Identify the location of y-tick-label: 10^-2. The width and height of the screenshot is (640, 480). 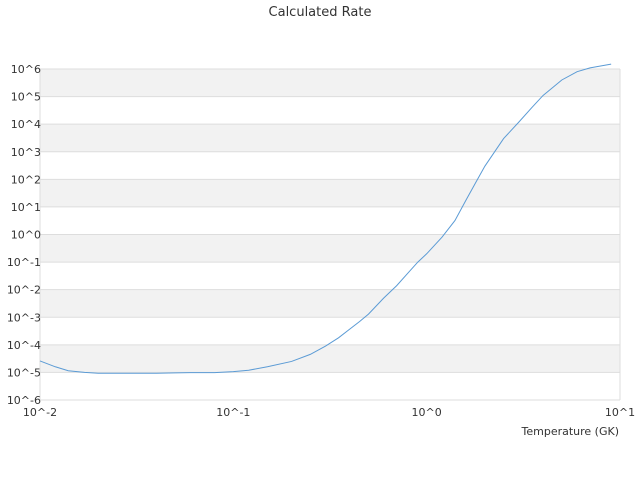
(24, 290).